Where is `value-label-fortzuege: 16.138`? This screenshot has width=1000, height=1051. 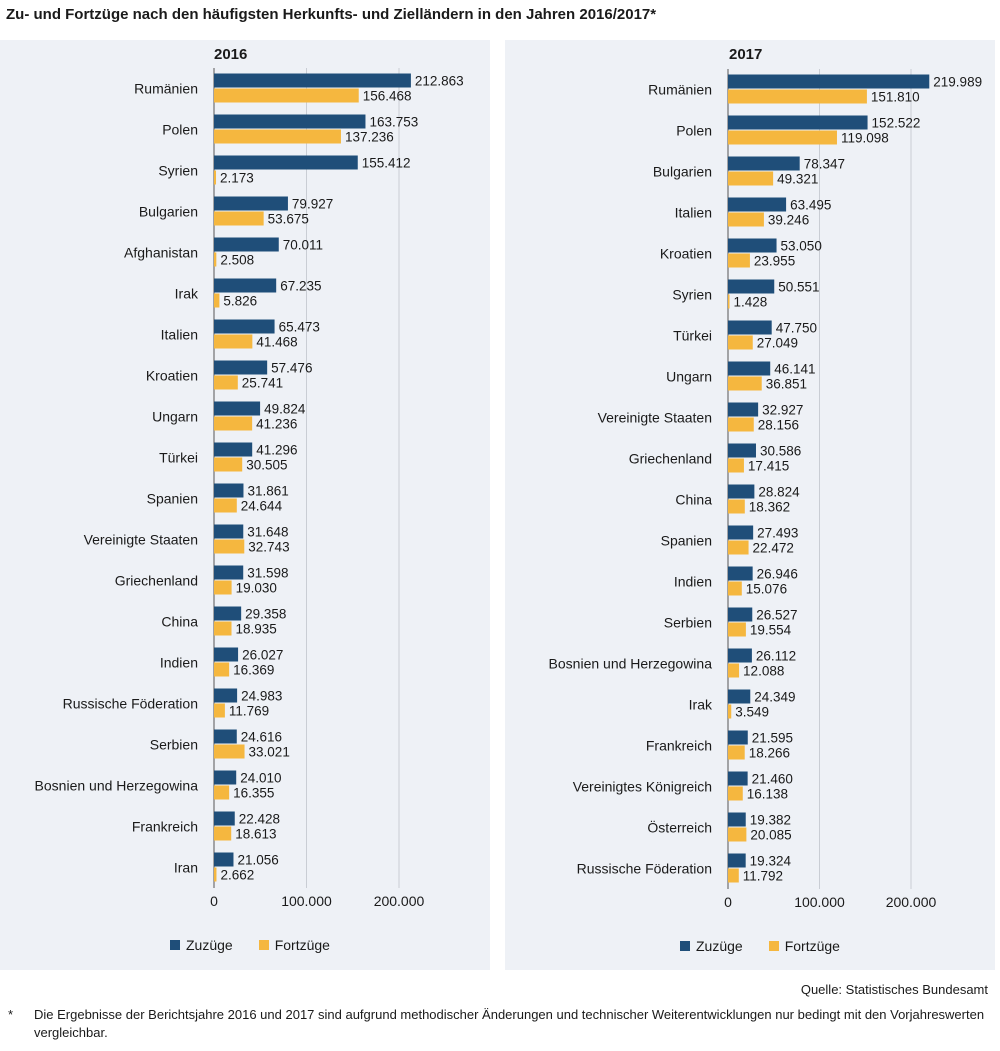 value-label-fortzuege: 16.138 is located at coordinates (767, 794).